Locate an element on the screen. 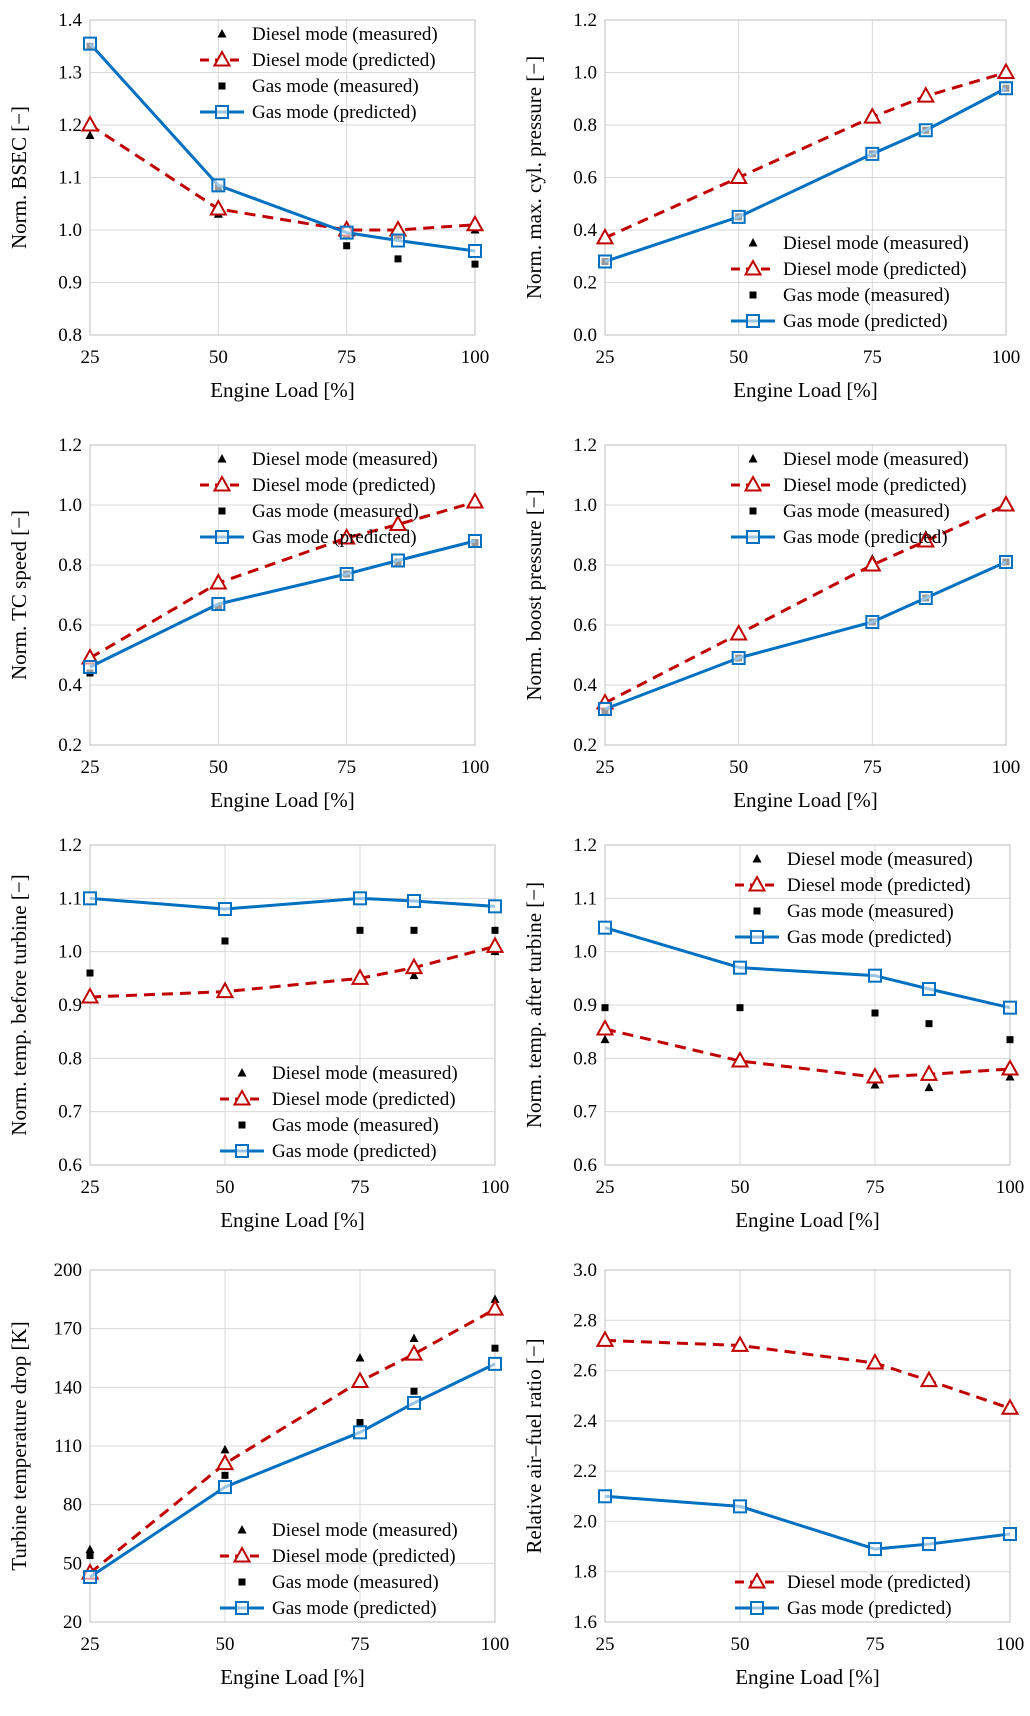  y-axis-label: Norm. temp. after turbine [−] is located at coordinates (534, 1005).